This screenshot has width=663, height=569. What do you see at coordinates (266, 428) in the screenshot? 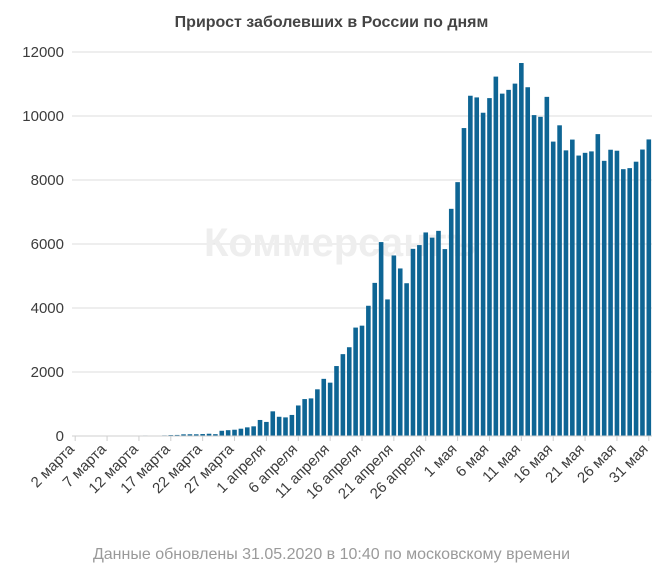
I see `bar: 1 апреля: 440` at bounding box center [266, 428].